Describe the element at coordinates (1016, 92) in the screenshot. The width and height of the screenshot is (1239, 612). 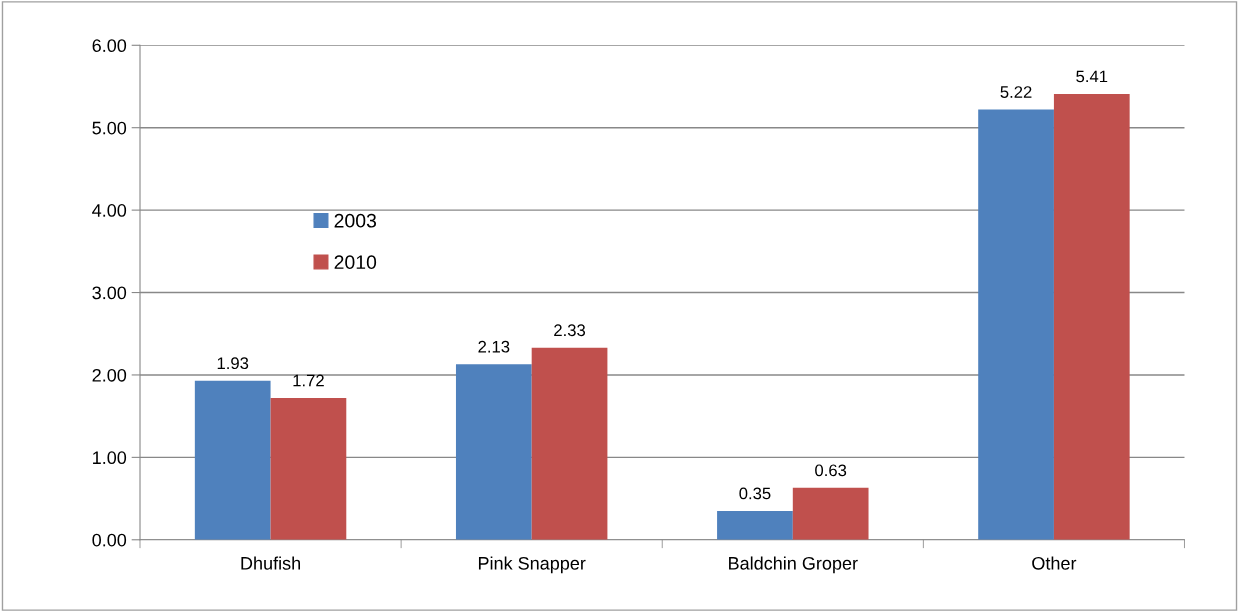
I see `data-label: 5.22` at that location.